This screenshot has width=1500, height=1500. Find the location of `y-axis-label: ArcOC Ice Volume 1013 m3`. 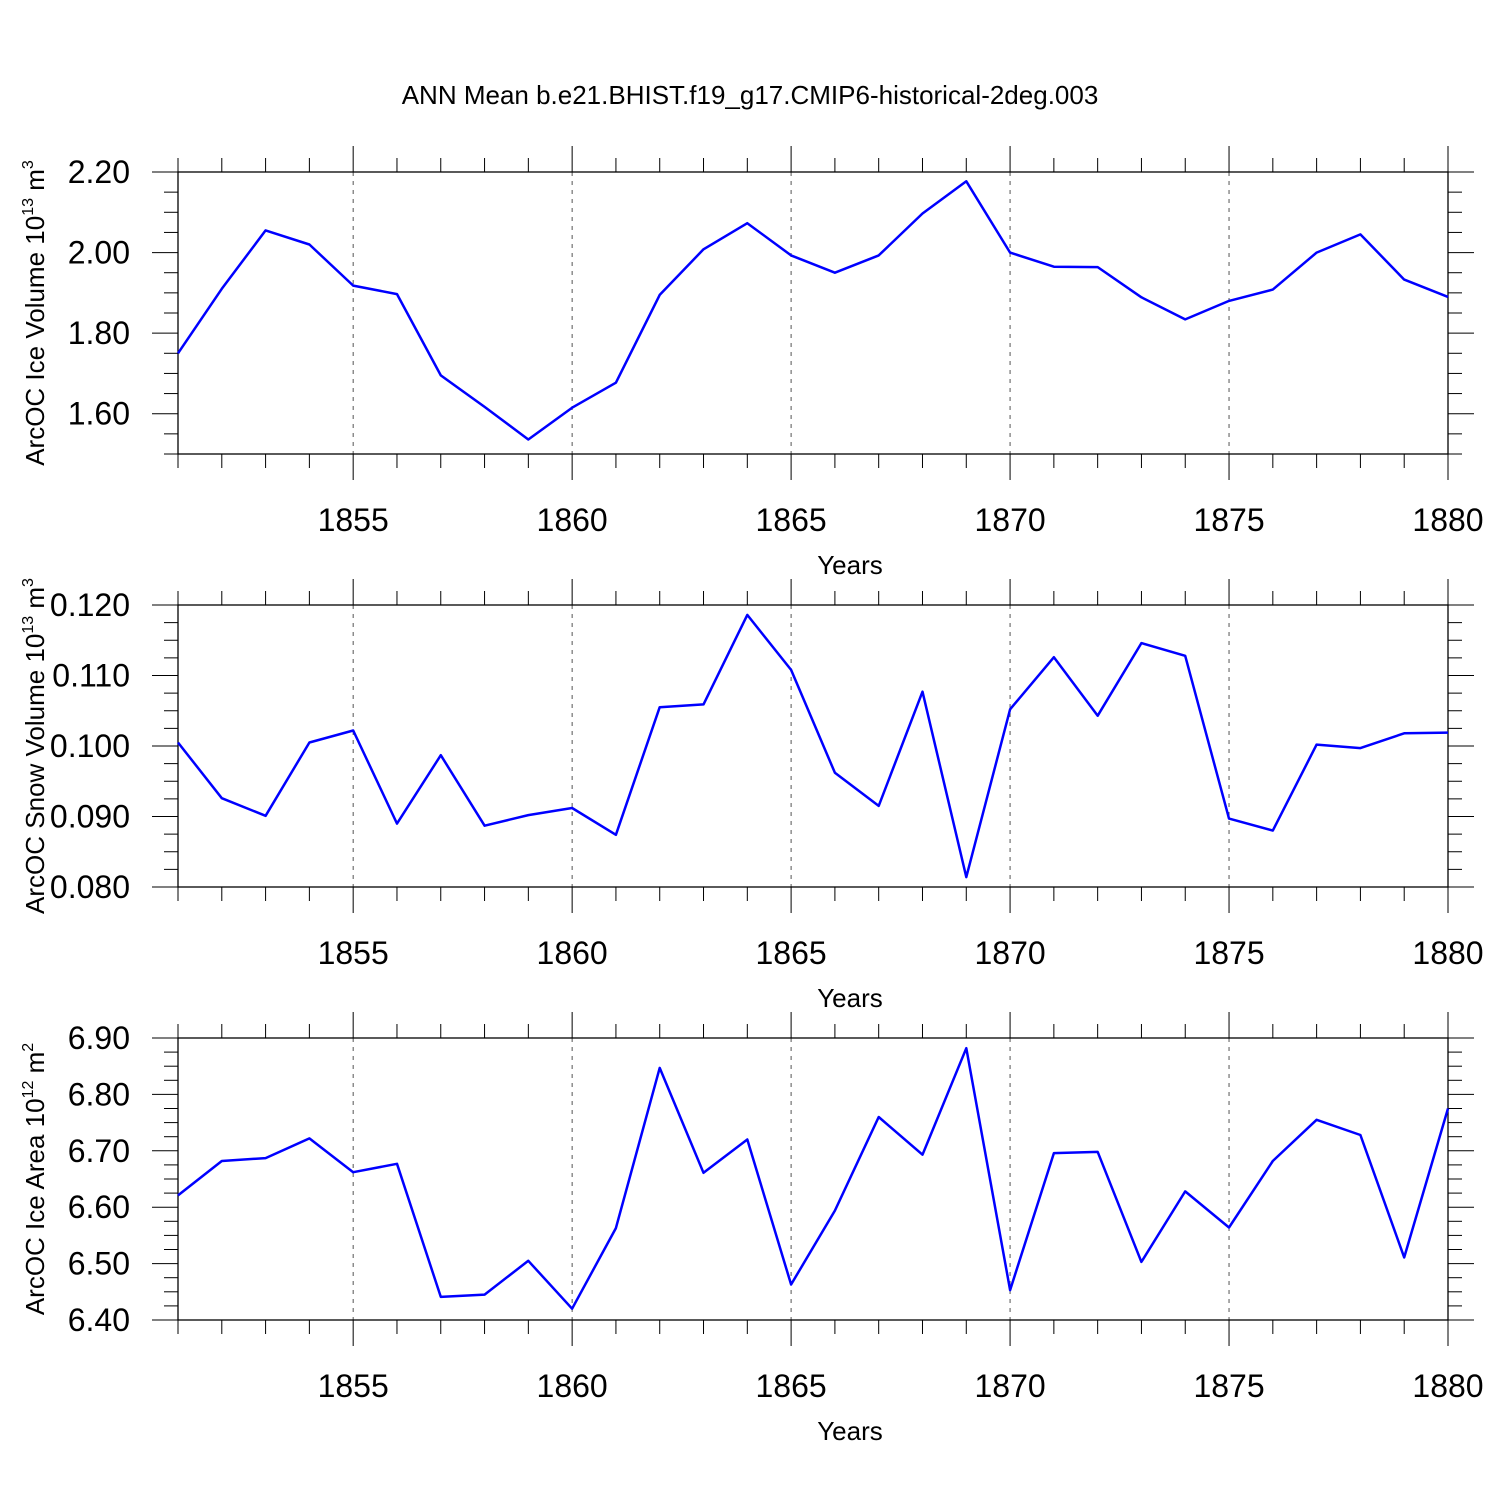

y-axis-label: ArcOC Ice Volume 1013 m3 is located at coordinates (35, 313).